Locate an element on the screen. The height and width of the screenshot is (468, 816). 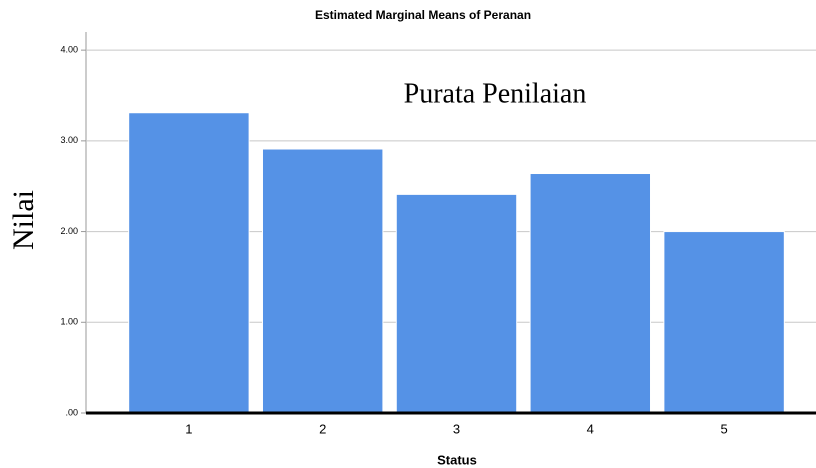
y-tick-label: 4.00 is located at coordinates (69, 50).